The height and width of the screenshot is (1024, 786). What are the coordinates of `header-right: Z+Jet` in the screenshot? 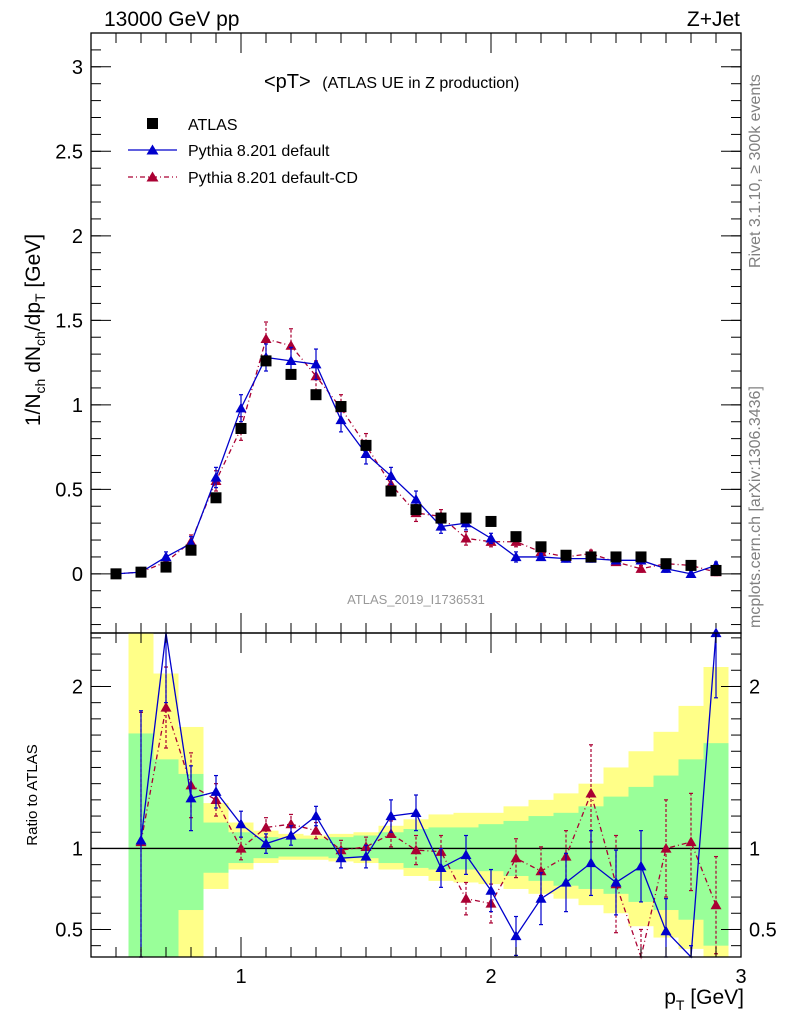 It's located at (713, 19).